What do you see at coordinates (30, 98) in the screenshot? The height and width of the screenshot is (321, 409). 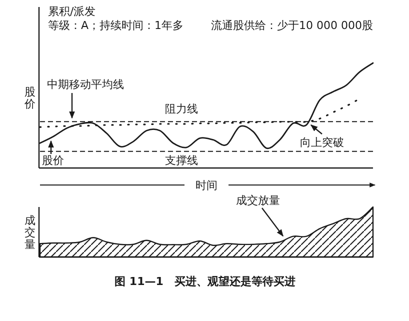 I see `text: 股价` at bounding box center [30, 98].